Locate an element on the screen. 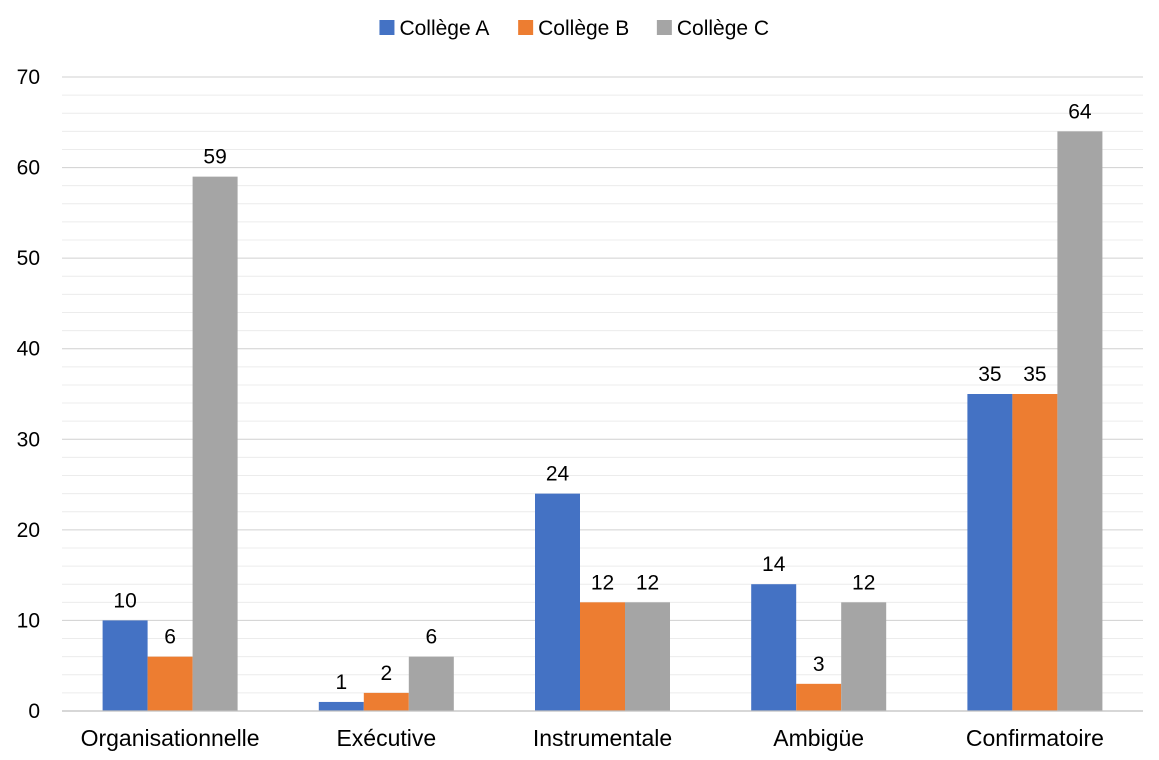 The width and height of the screenshot is (1159, 760). y-tick-label: 20 is located at coordinates (28, 530).